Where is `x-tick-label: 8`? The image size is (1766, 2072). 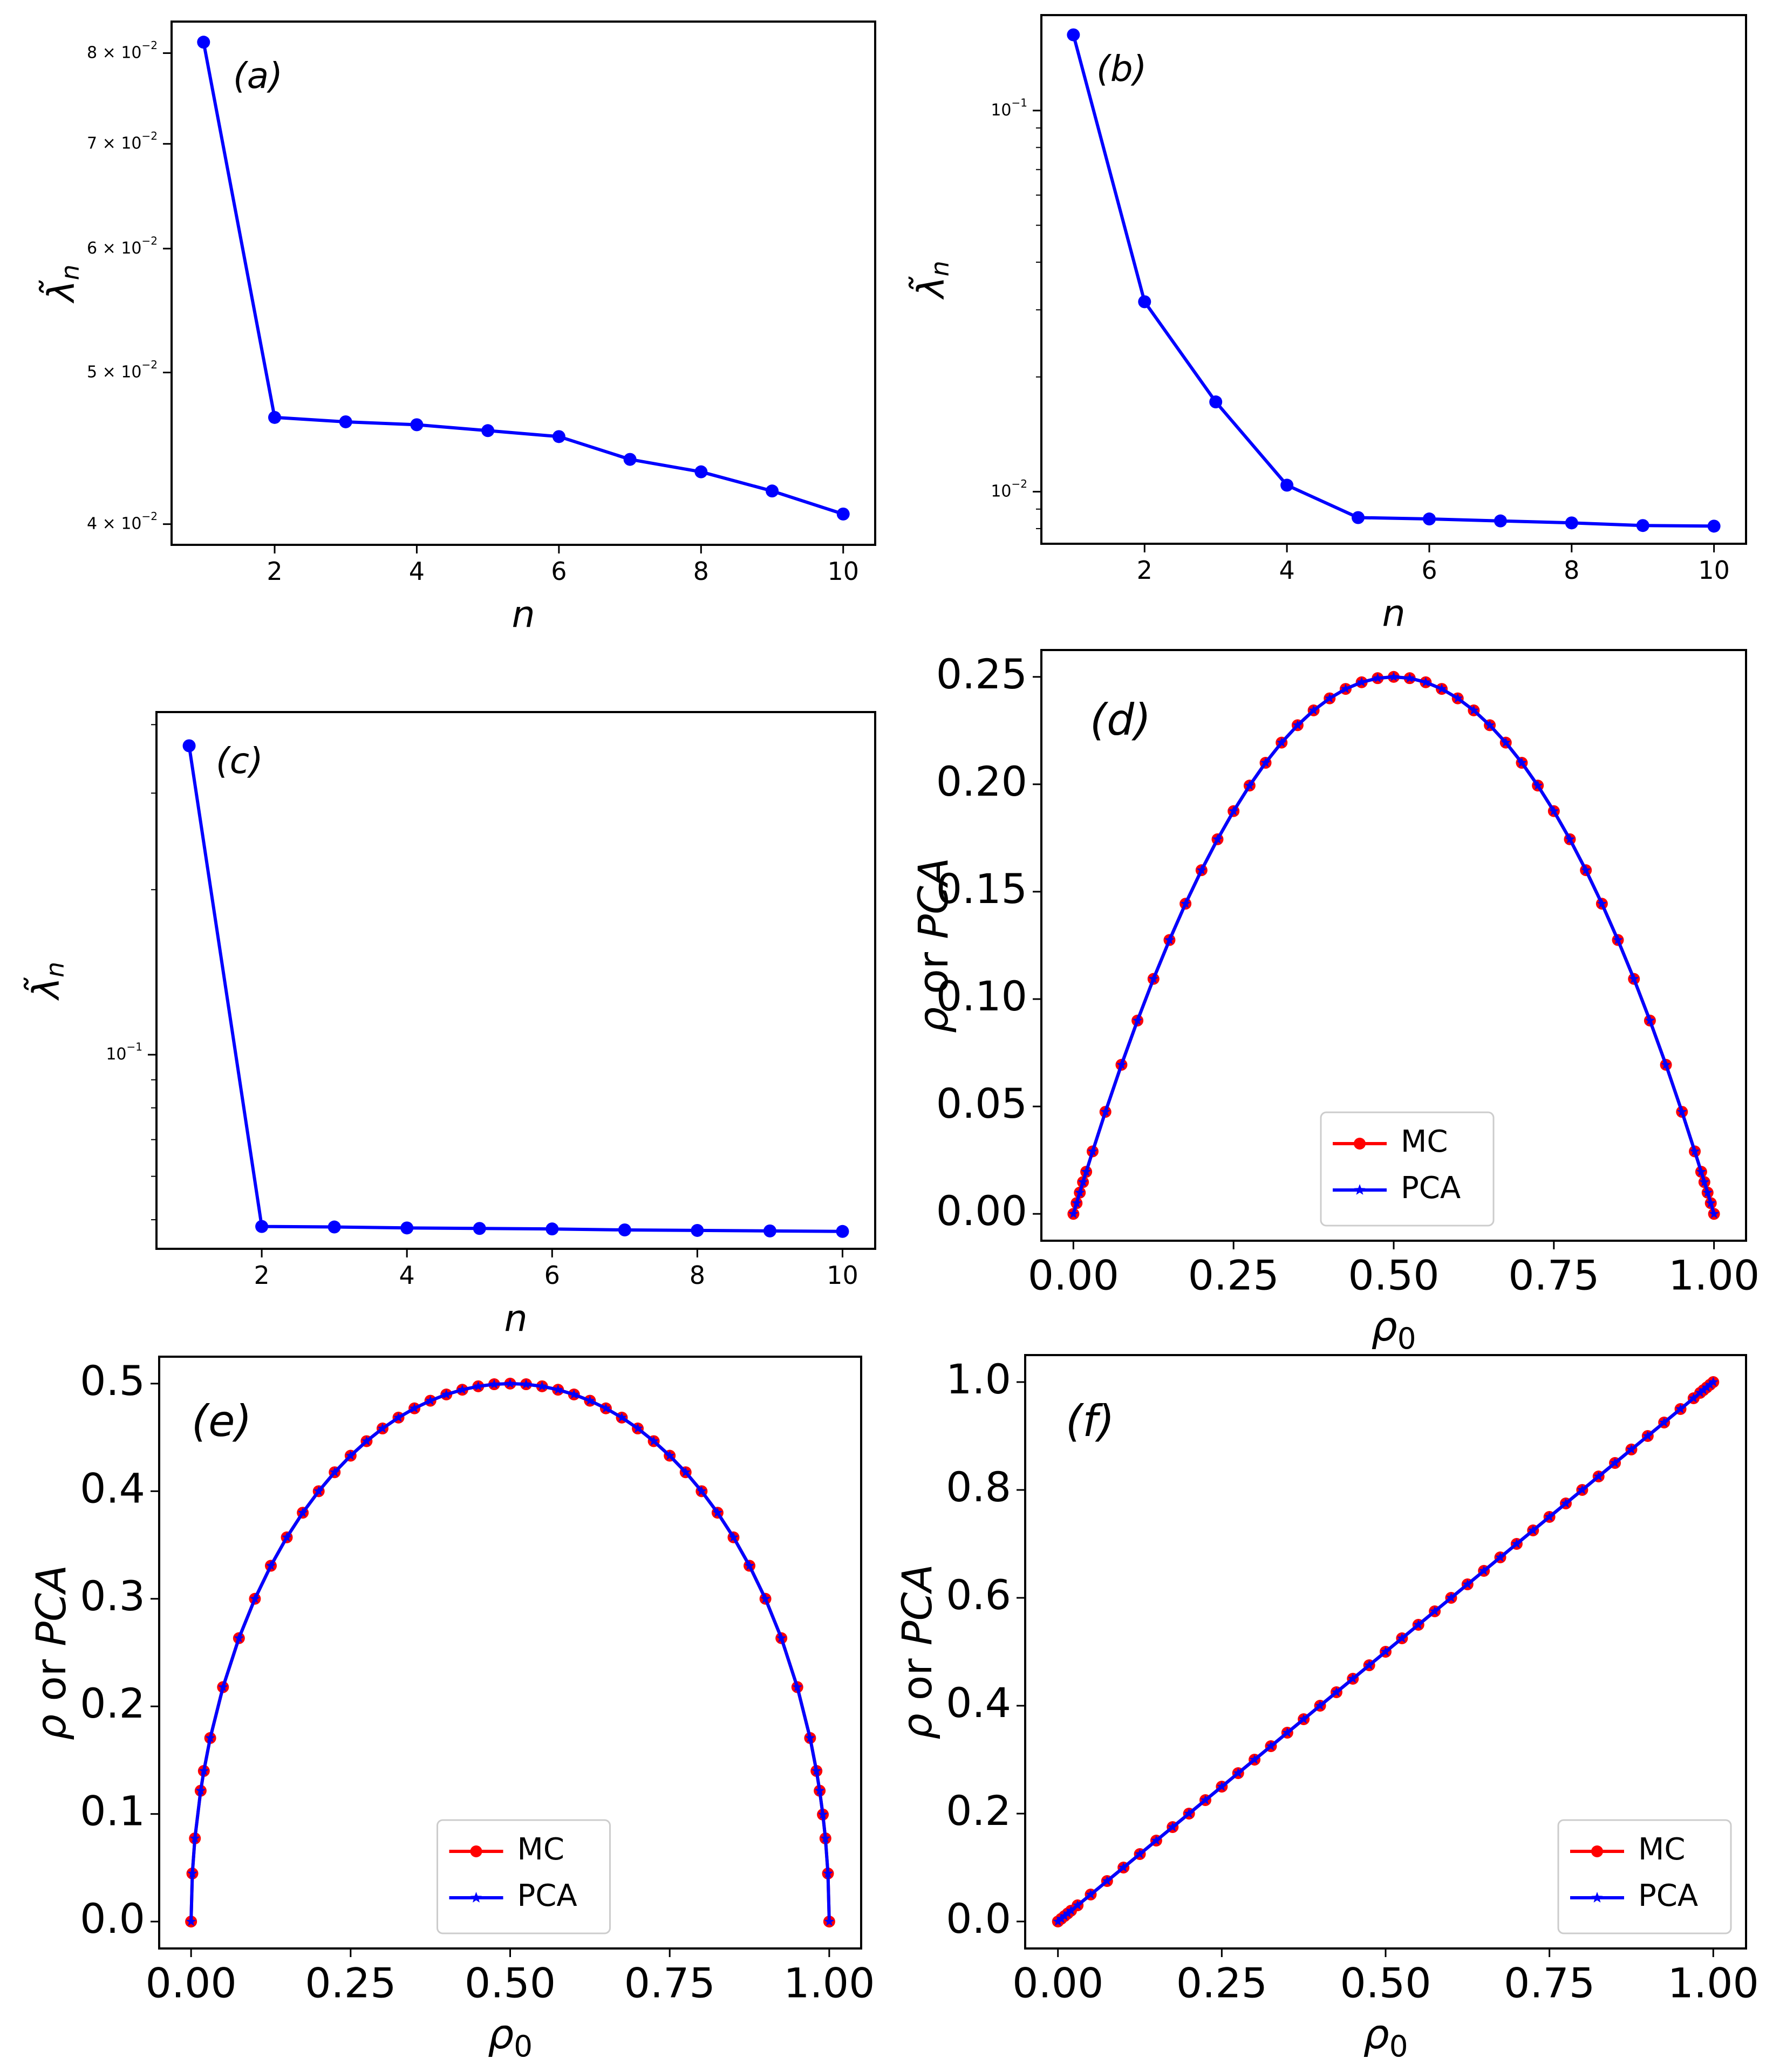 x-tick-label: 8 is located at coordinates (1571, 570).